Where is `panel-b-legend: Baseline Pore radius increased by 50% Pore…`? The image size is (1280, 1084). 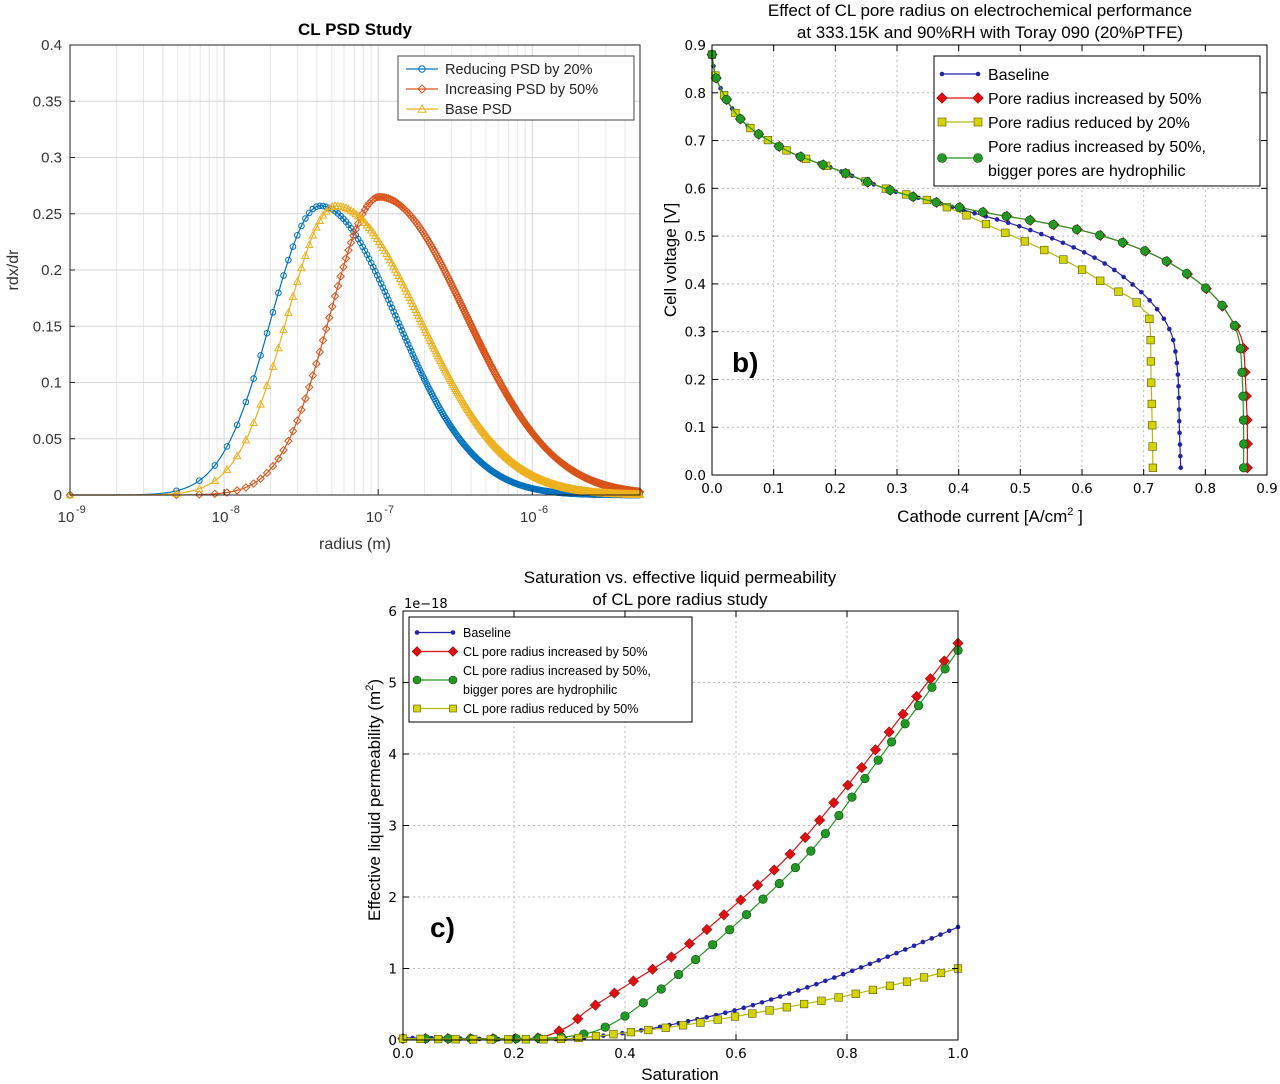
panel-b-legend: Baseline Pore radius increased by 50% Pore… is located at coordinates (1097, 121).